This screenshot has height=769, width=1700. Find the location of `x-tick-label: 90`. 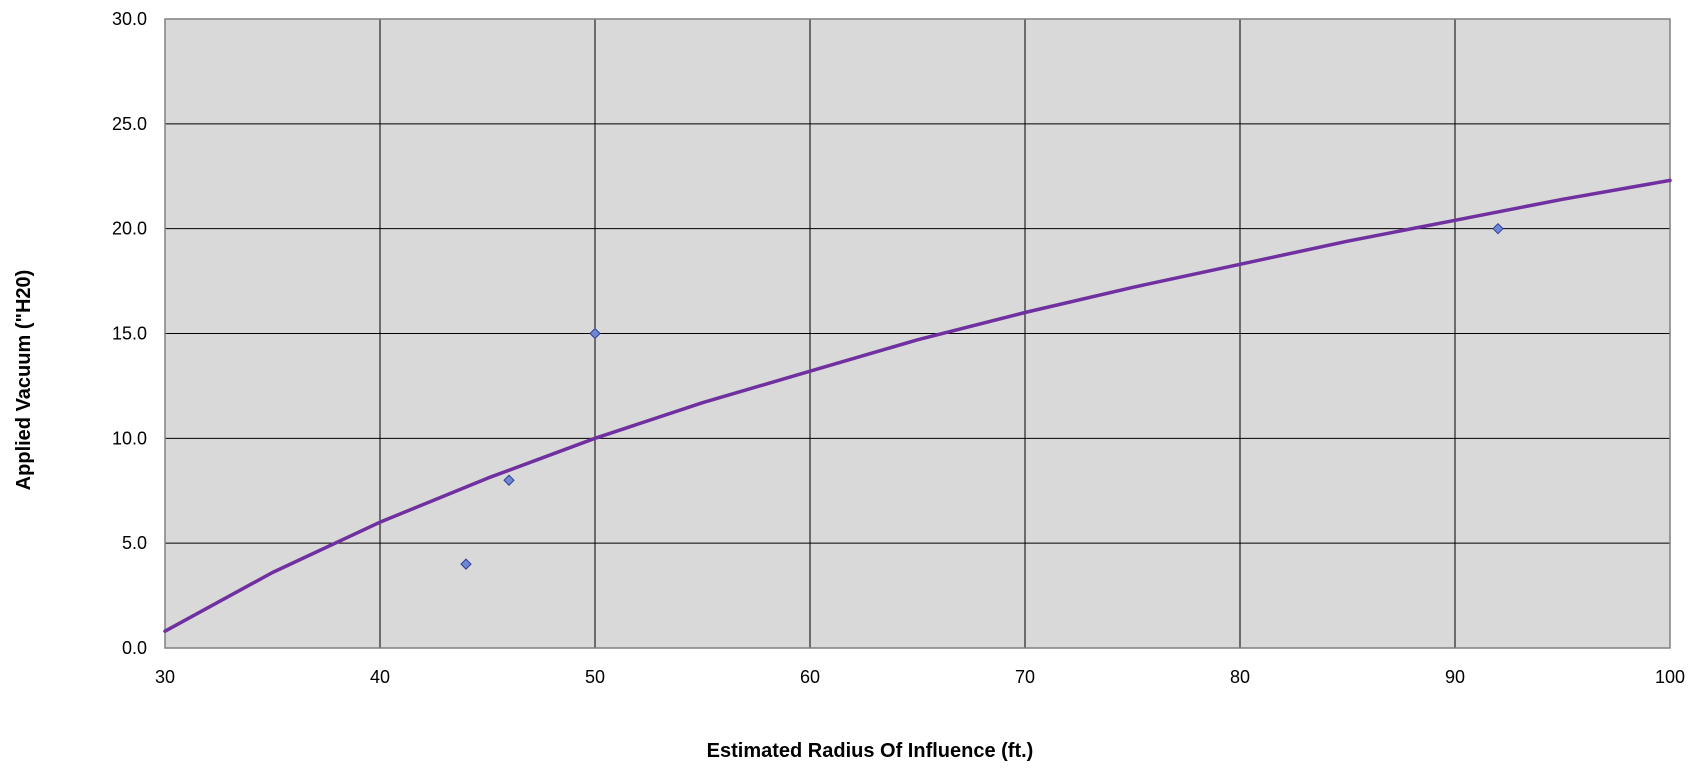

x-tick-label: 90 is located at coordinates (1455, 677).